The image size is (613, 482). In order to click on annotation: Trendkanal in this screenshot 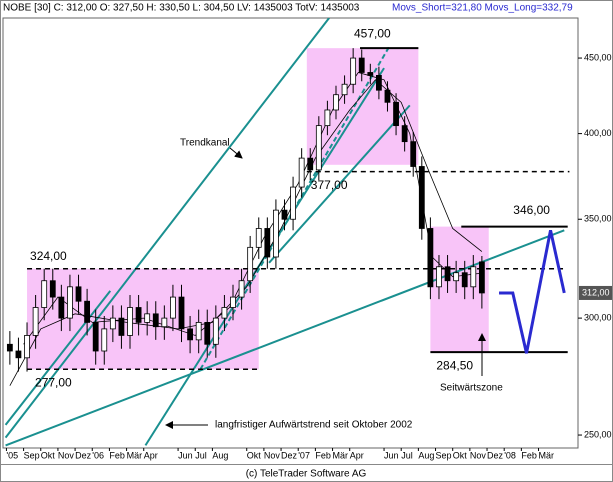, I will do `click(205, 143)`.